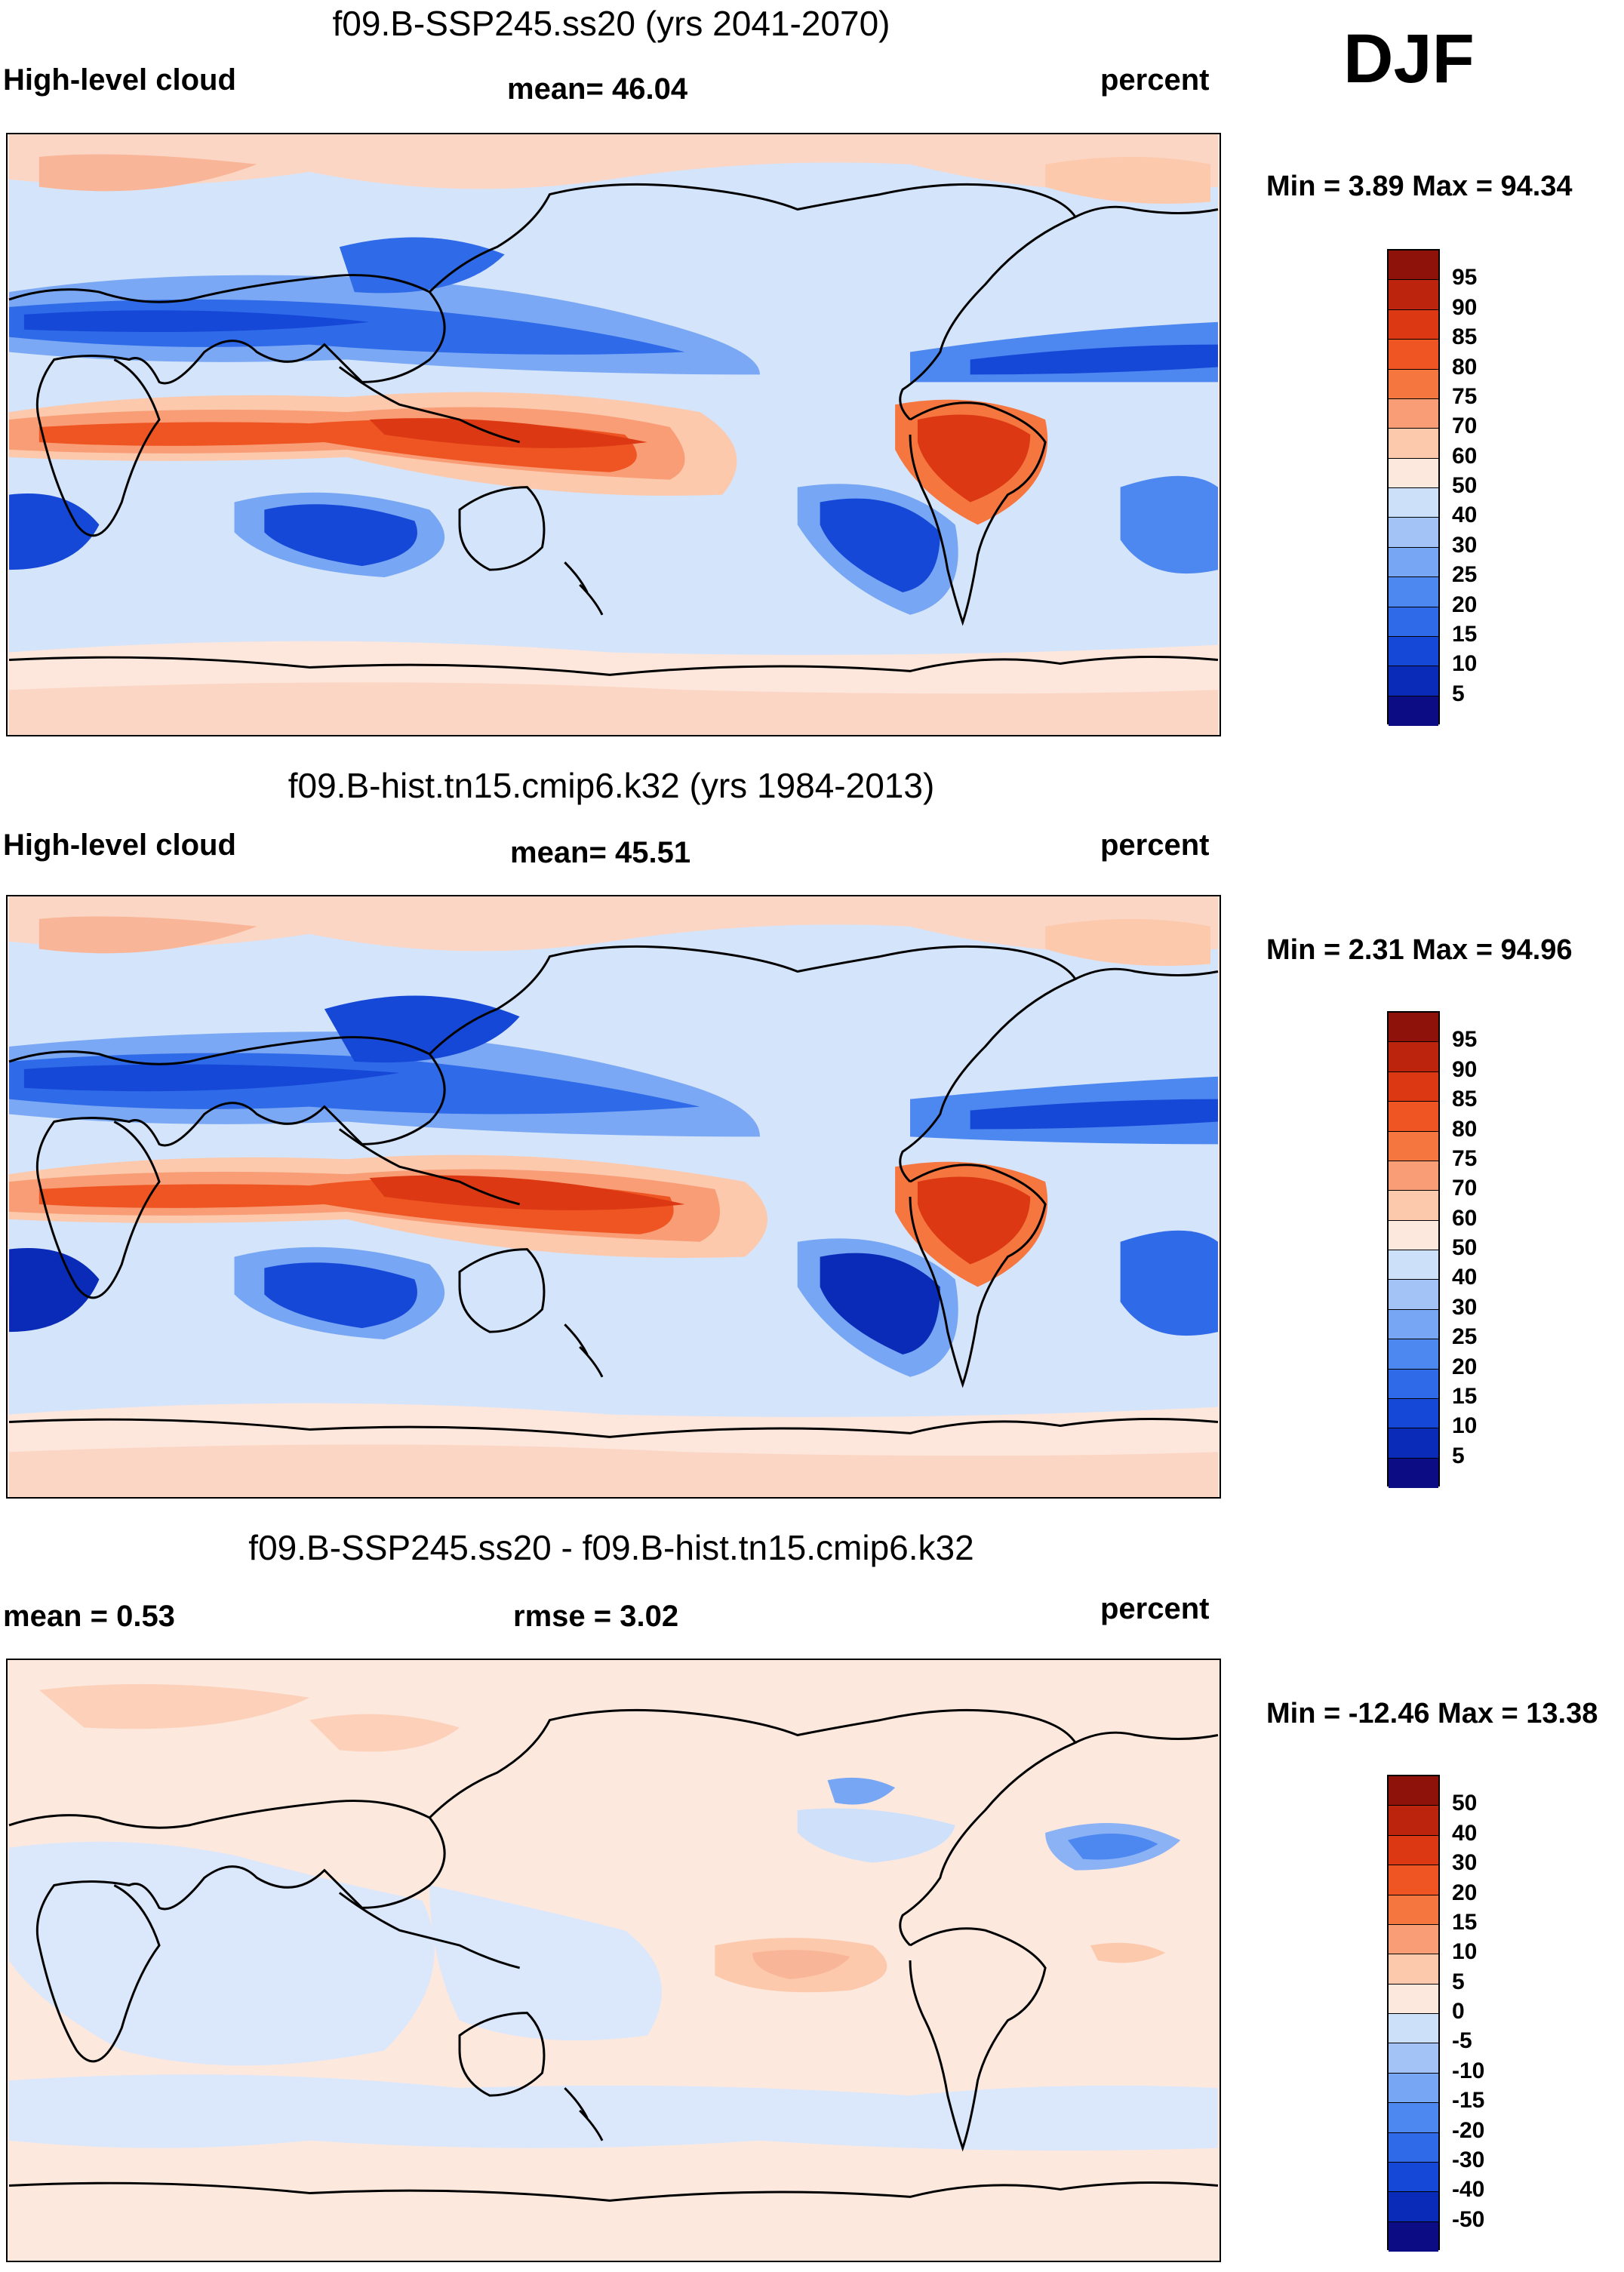  I want to click on panel-3-rmse-label: rmse = 3.02, so click(596, 1617).